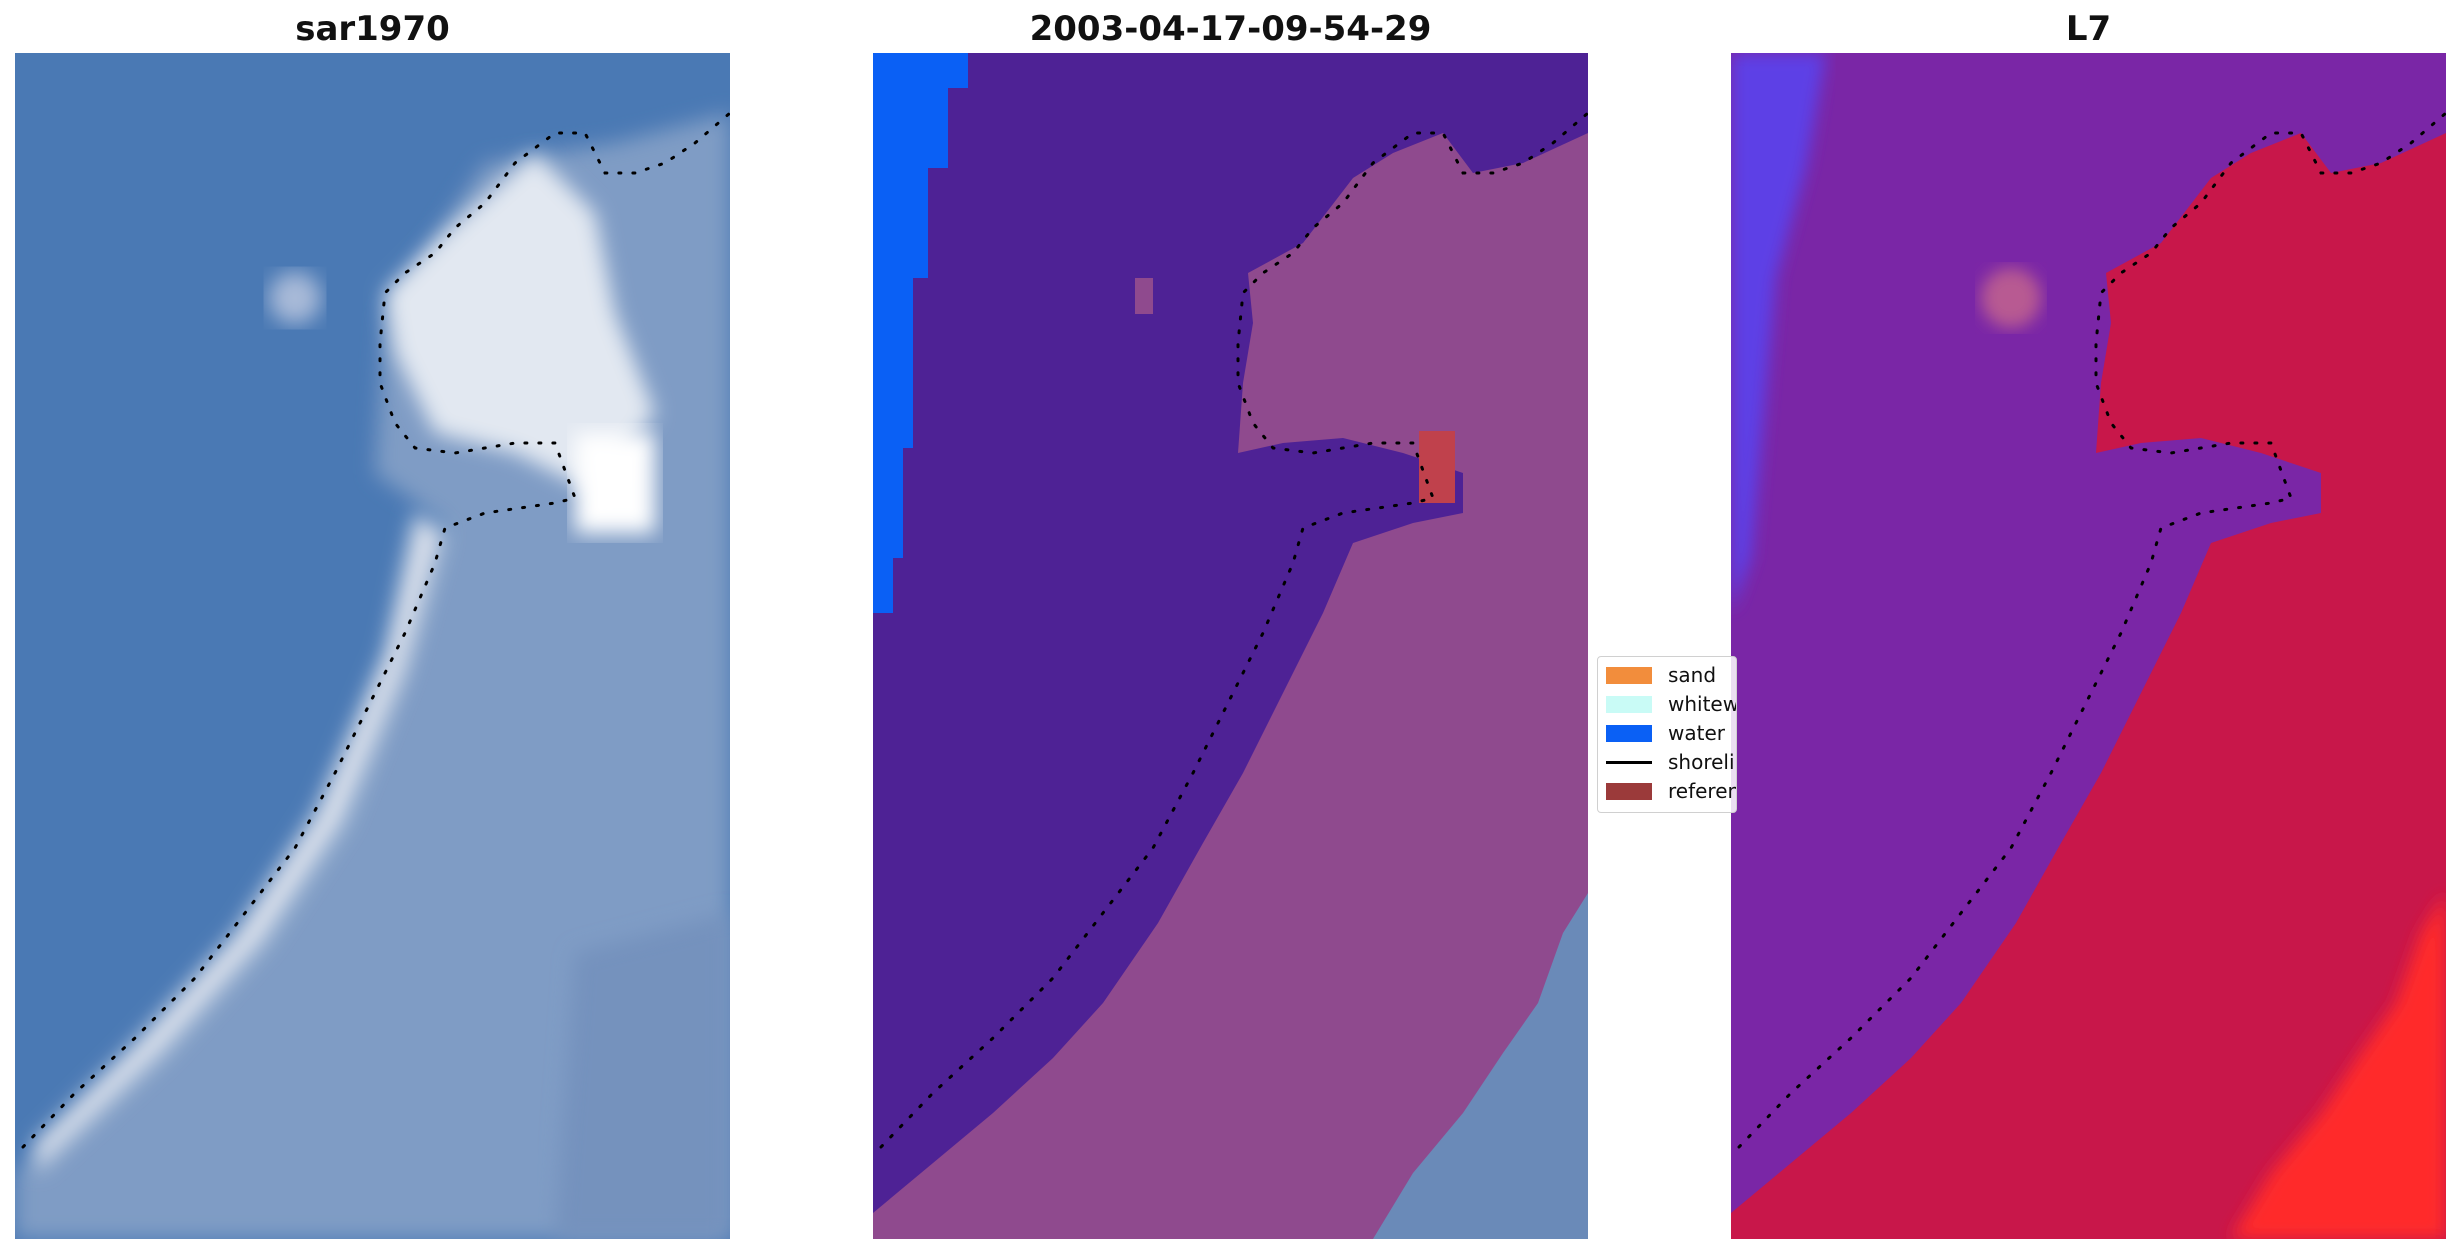 The width and height of the screenshot is (2460, 1253). I want to click on legend-swatch-reference, so click(1629, 791).